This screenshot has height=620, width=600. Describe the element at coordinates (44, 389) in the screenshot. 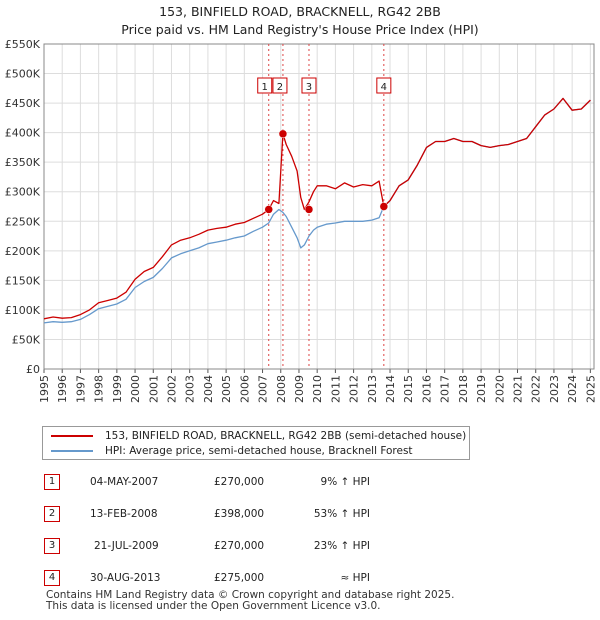

I see `x-tick-label: 1995` at that location.